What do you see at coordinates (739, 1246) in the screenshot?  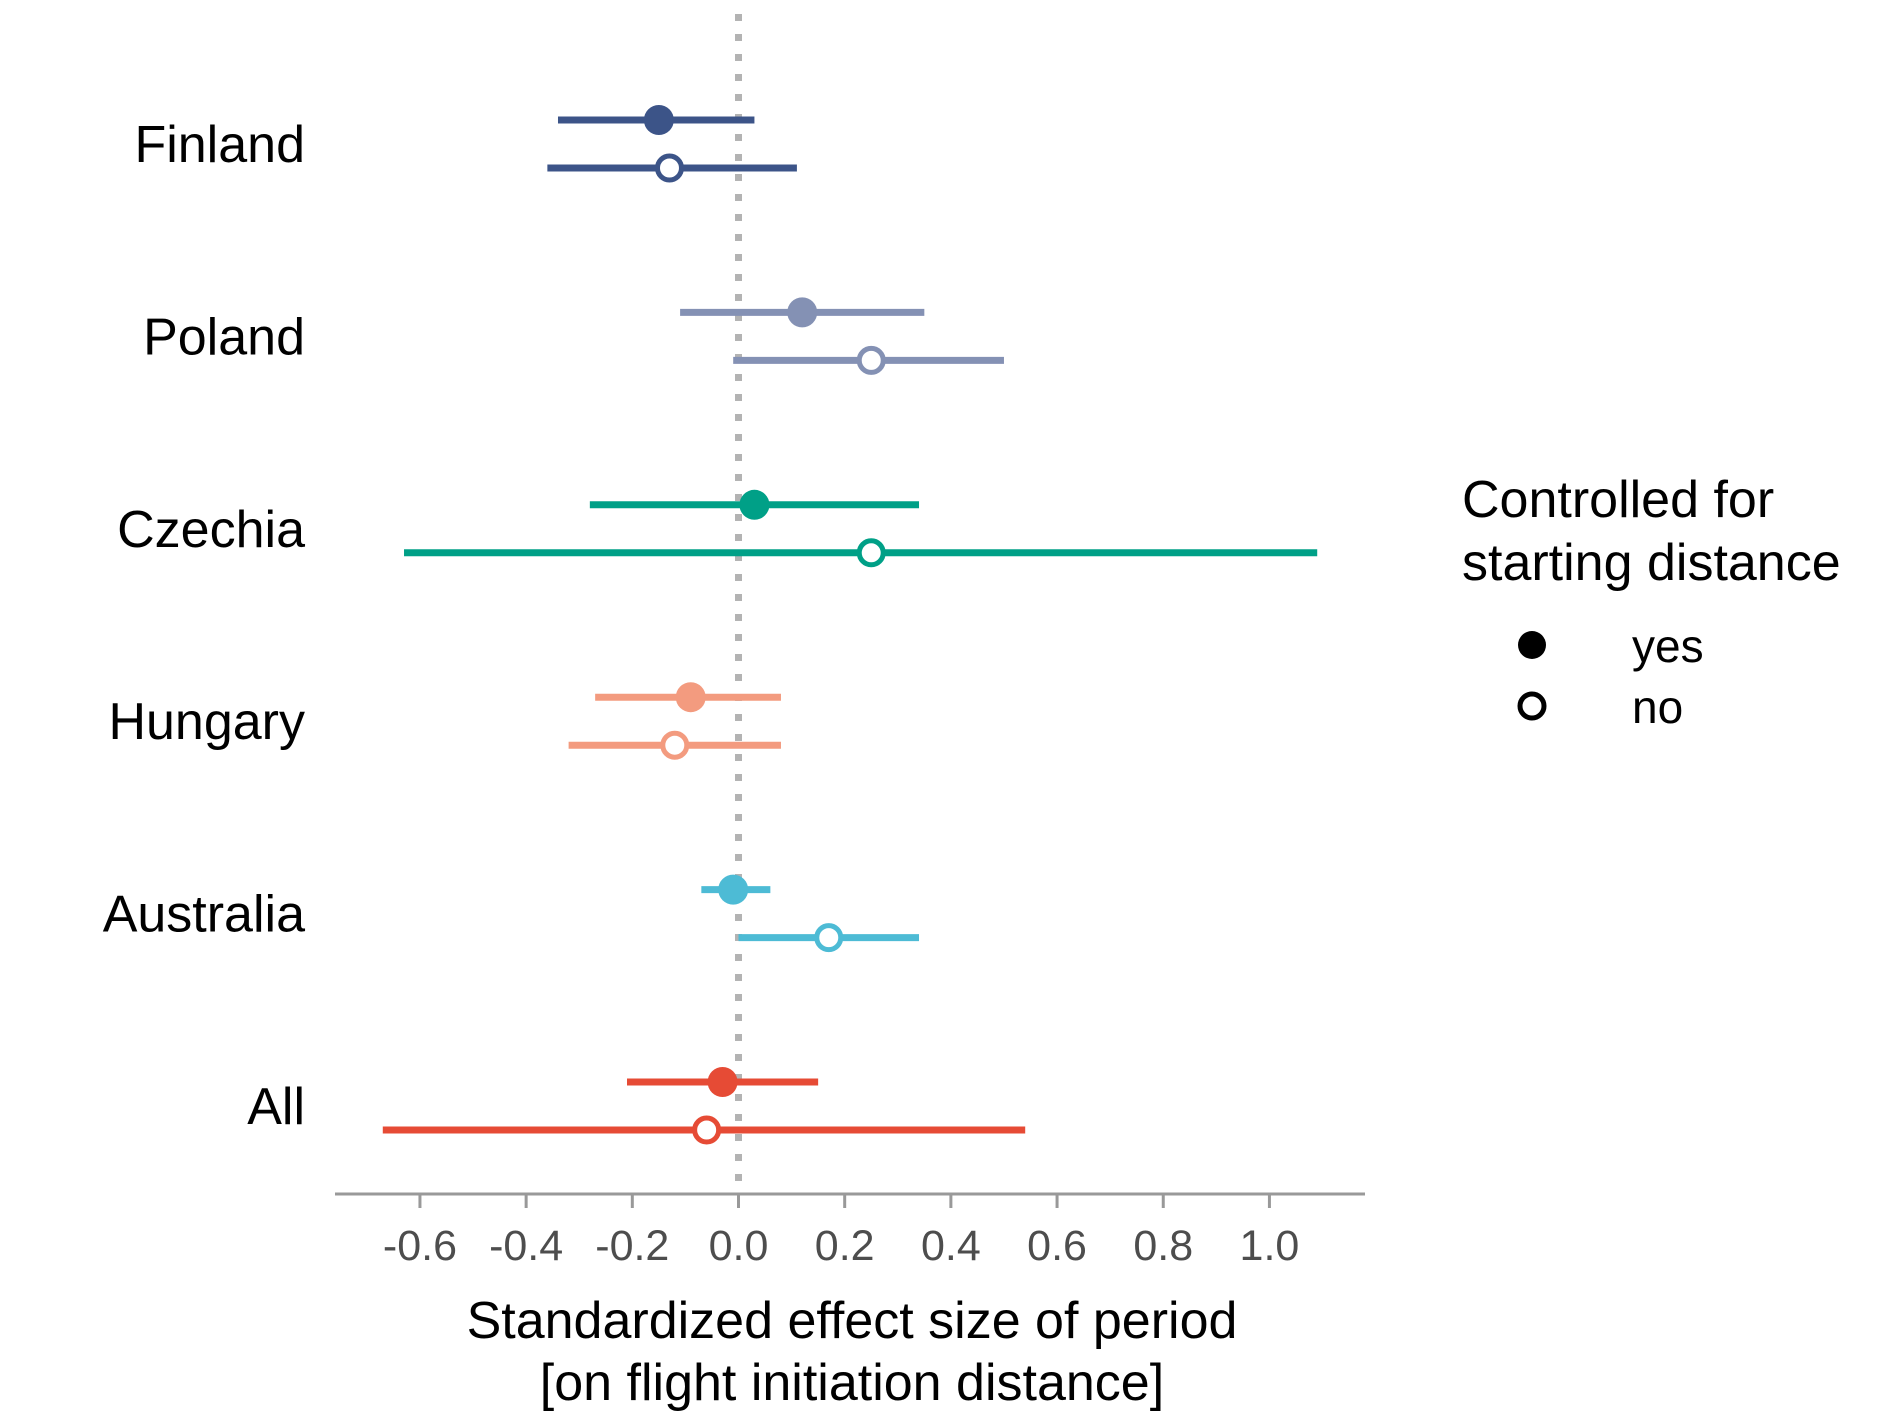 I see `x-tick-label-3: 0.0` at bounding box center [739, 1246].